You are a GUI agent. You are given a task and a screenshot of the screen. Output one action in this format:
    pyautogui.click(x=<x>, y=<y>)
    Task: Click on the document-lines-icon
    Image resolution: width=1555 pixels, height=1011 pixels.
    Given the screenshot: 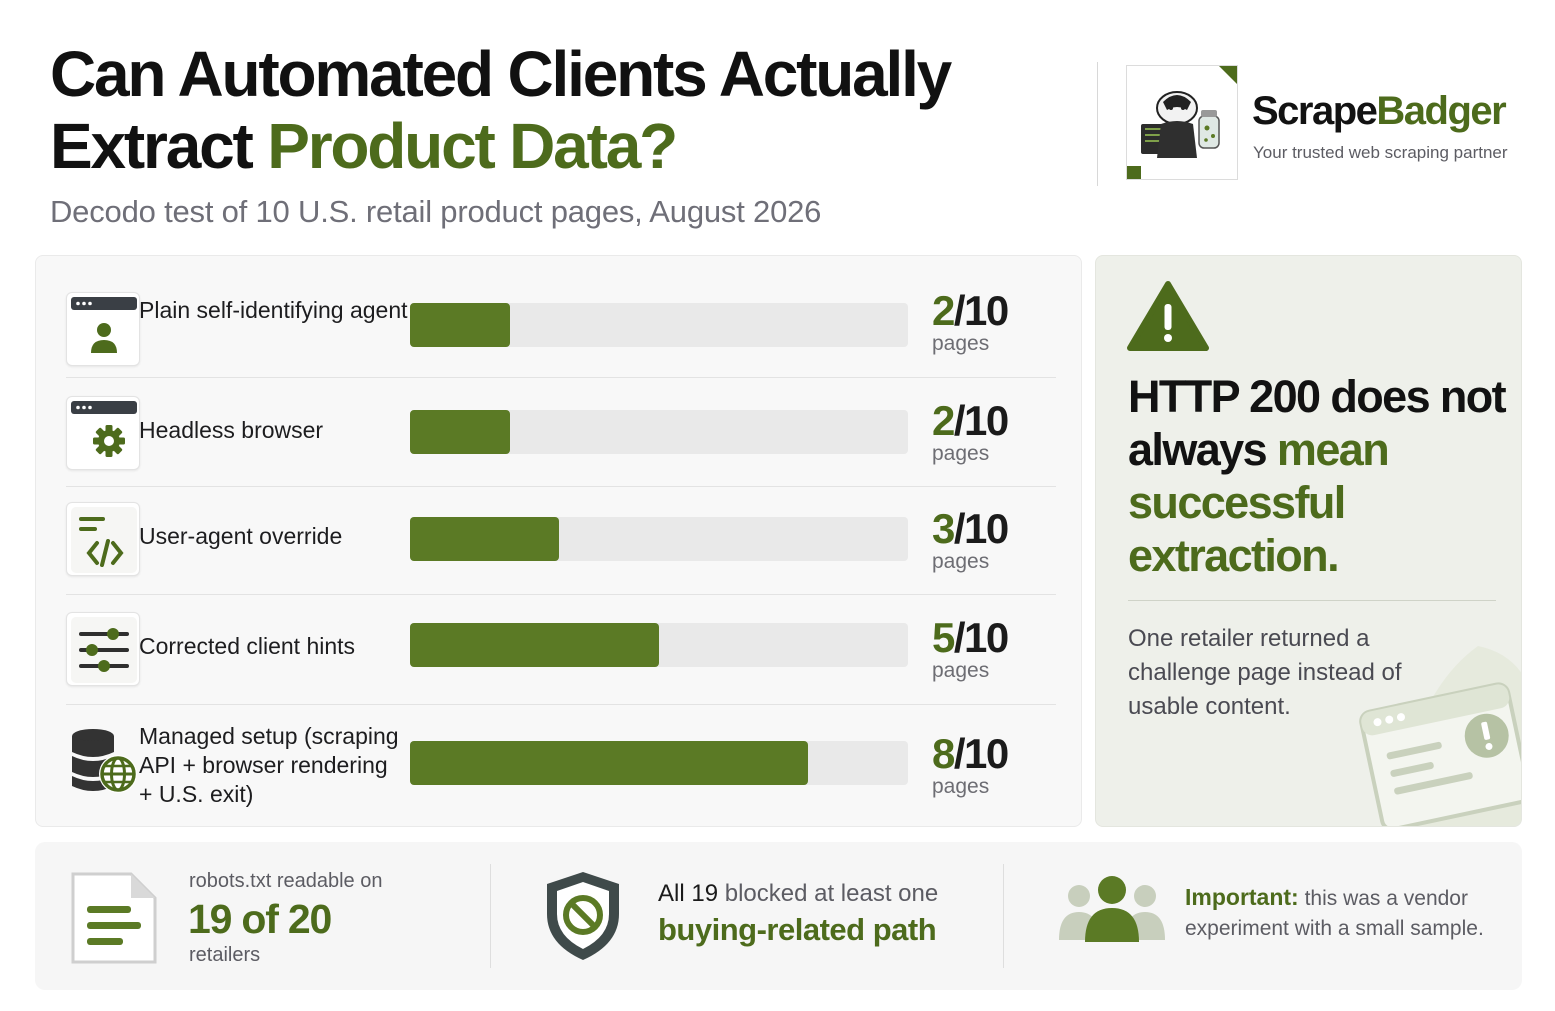 What is the action you would take?
    pyautogui.click(x=114, y=918)
    